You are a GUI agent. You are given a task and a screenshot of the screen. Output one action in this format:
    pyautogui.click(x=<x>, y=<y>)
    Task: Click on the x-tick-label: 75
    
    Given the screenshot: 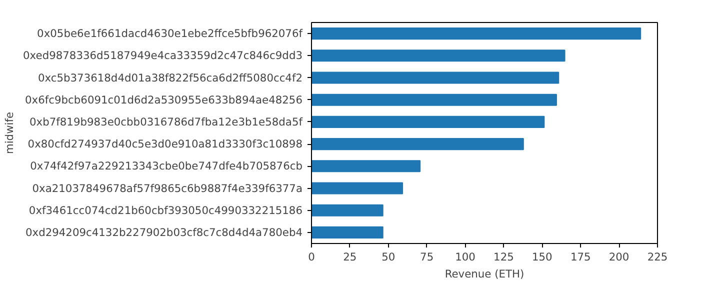 What is the action you would take?
    pyautogui.click(x=427, y=257)
    